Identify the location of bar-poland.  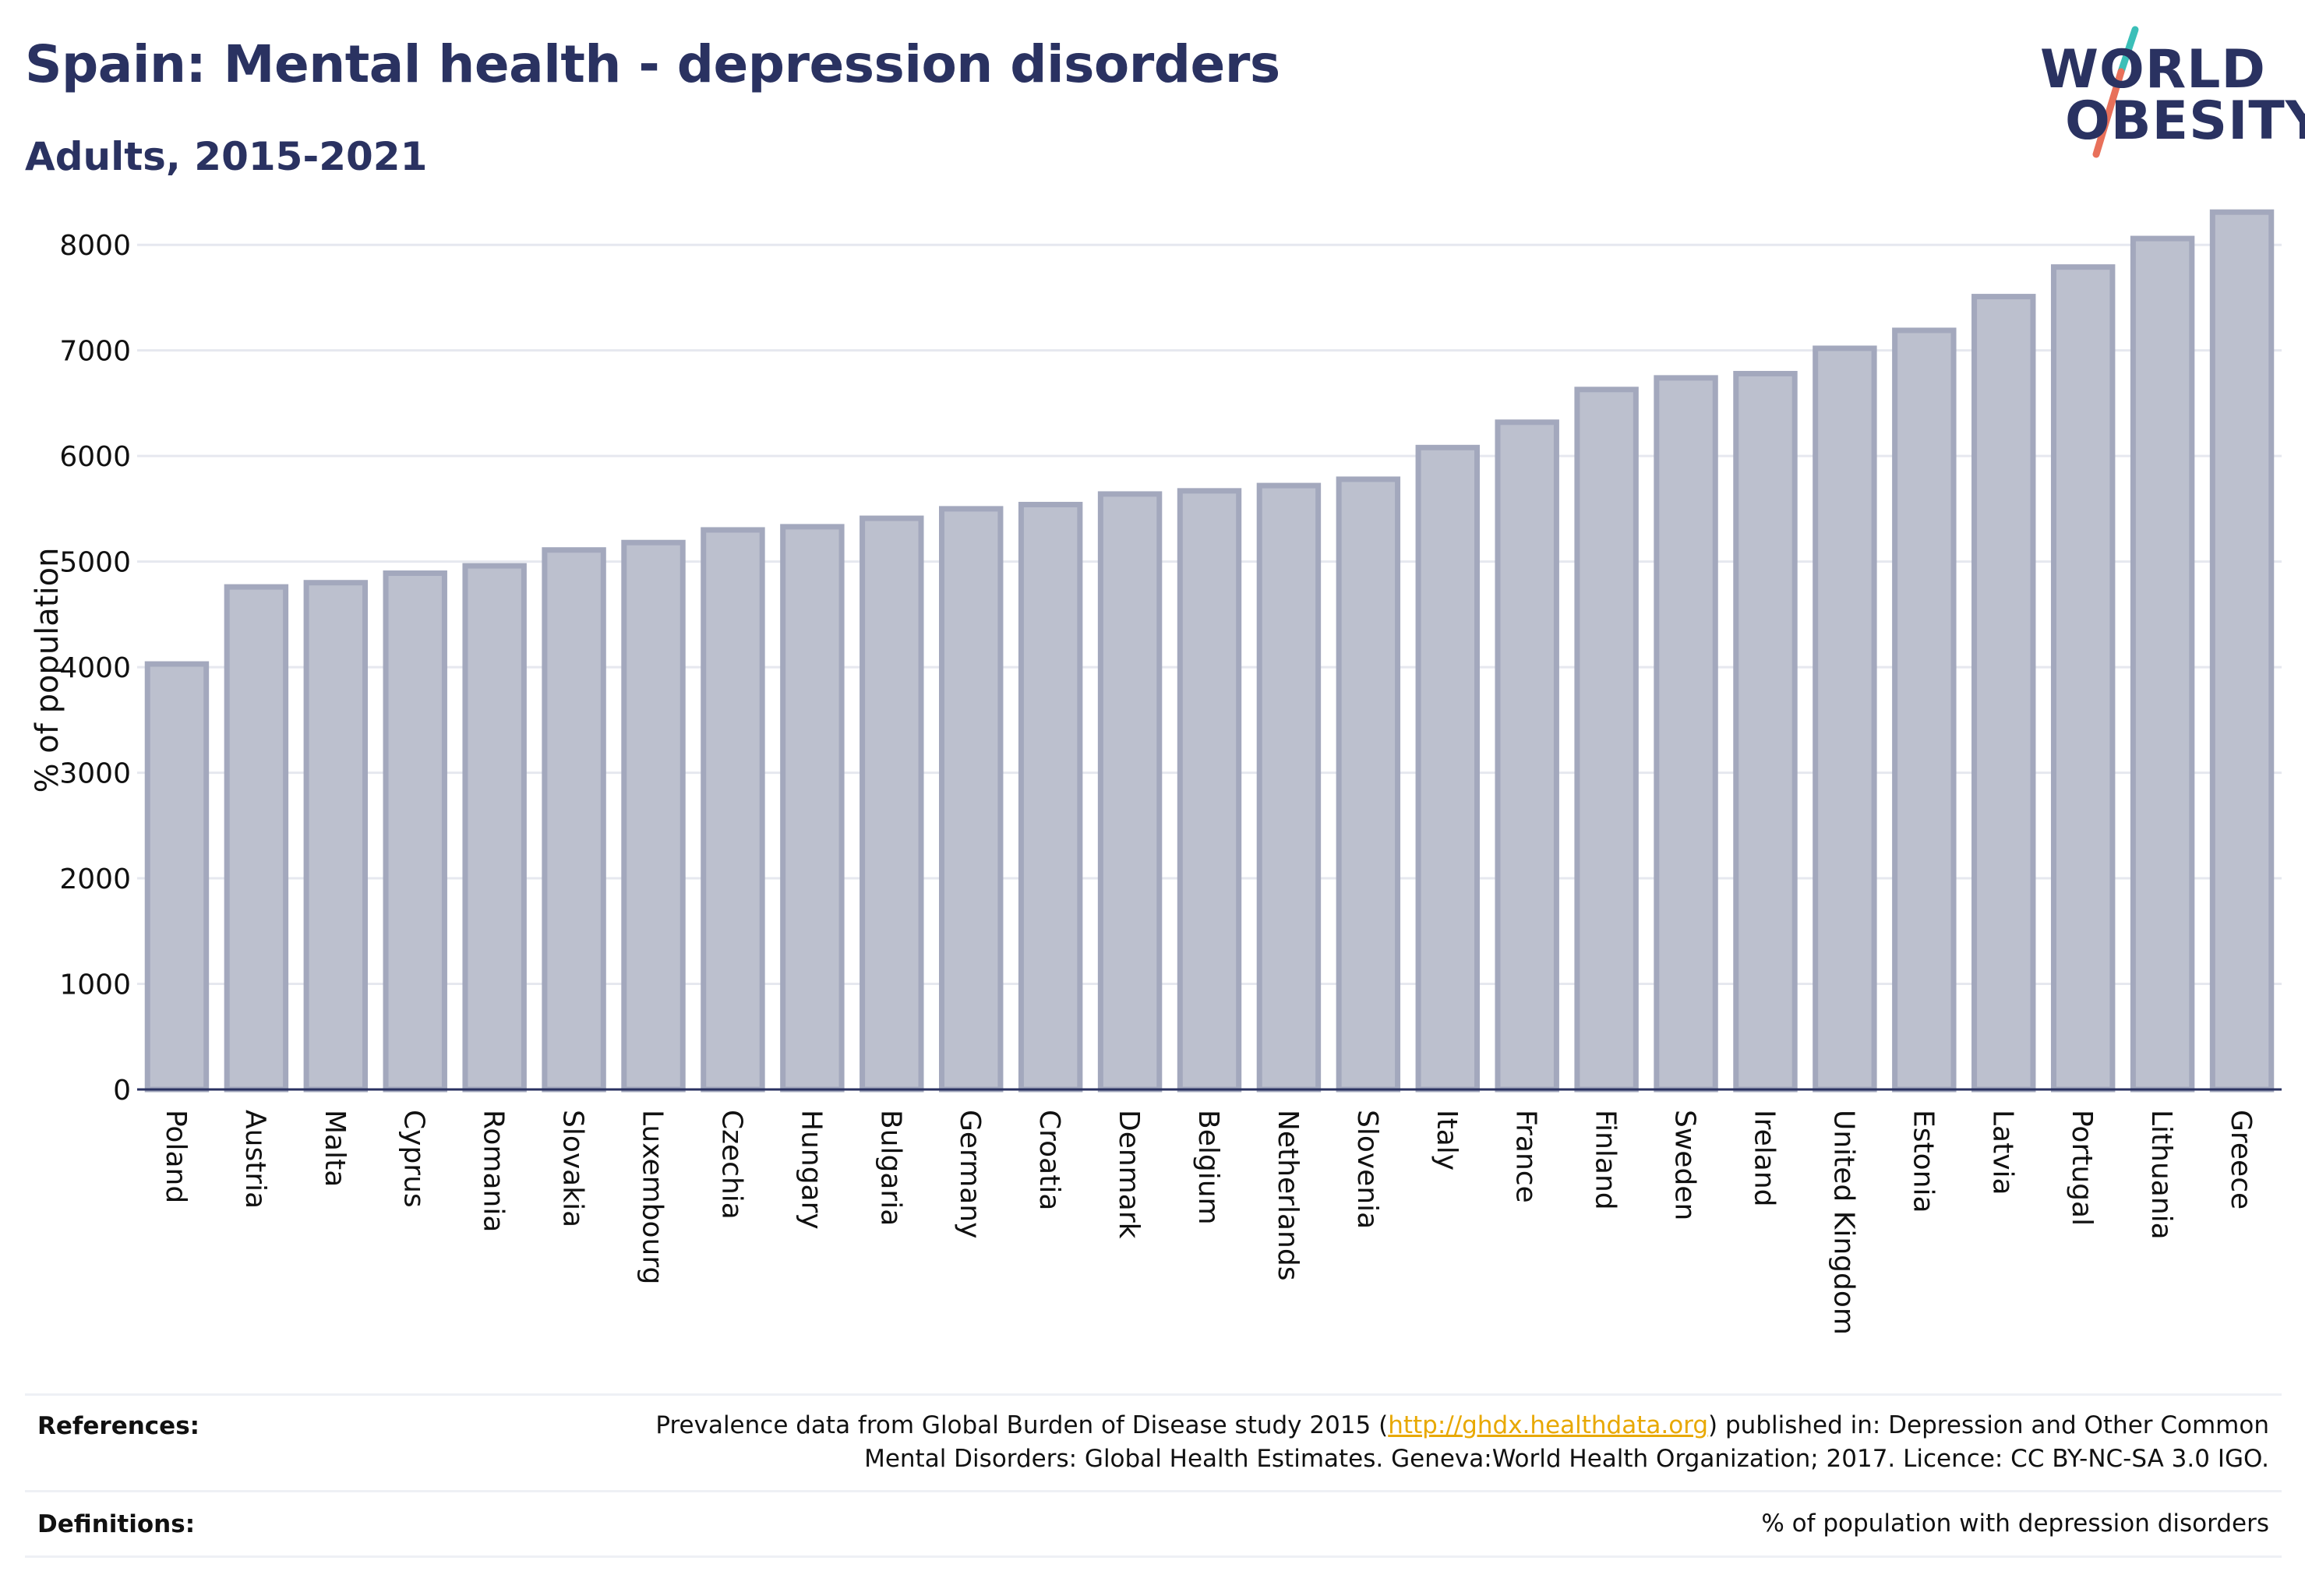
(177, 877).